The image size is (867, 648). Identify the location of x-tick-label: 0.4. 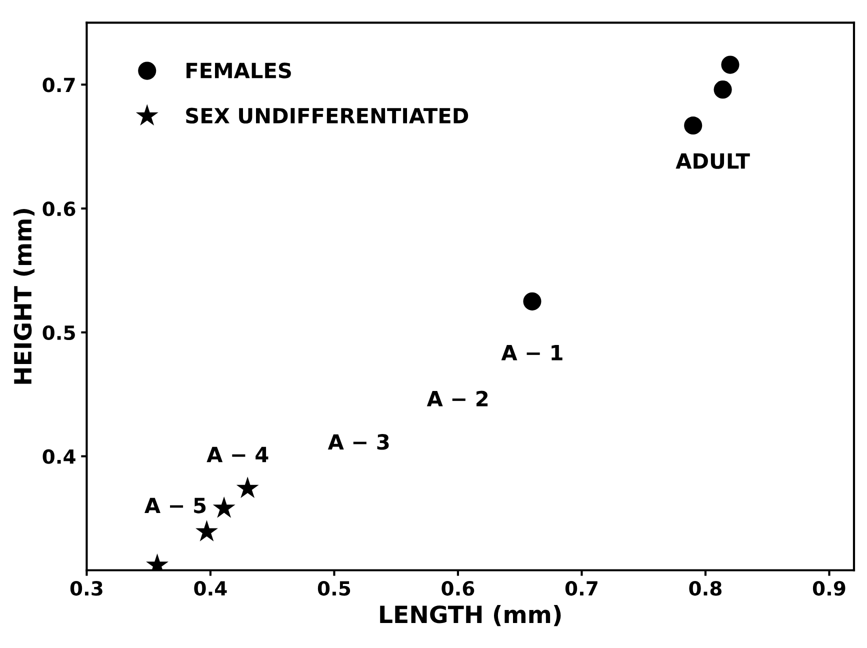
(210, 588).